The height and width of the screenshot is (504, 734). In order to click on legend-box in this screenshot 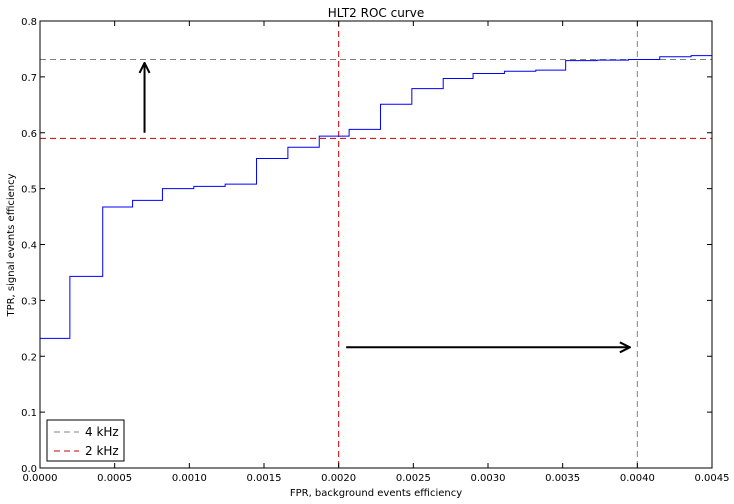, I will do `click(85, 440)`.